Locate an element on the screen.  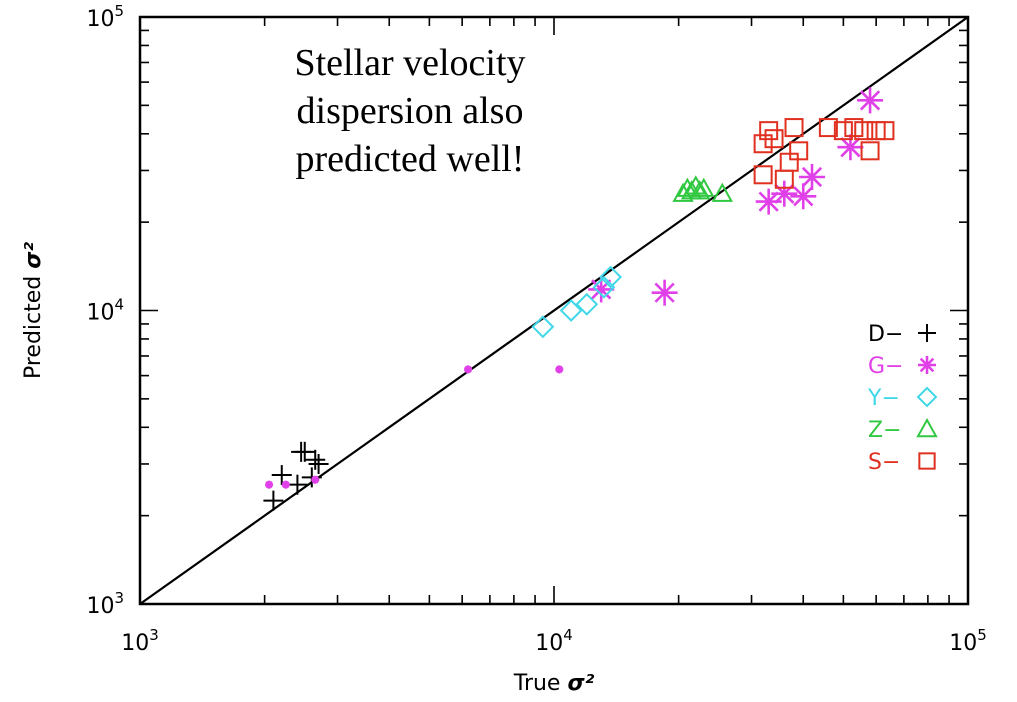
annotation-line: predicted well! is located at coordinates (410, 159).